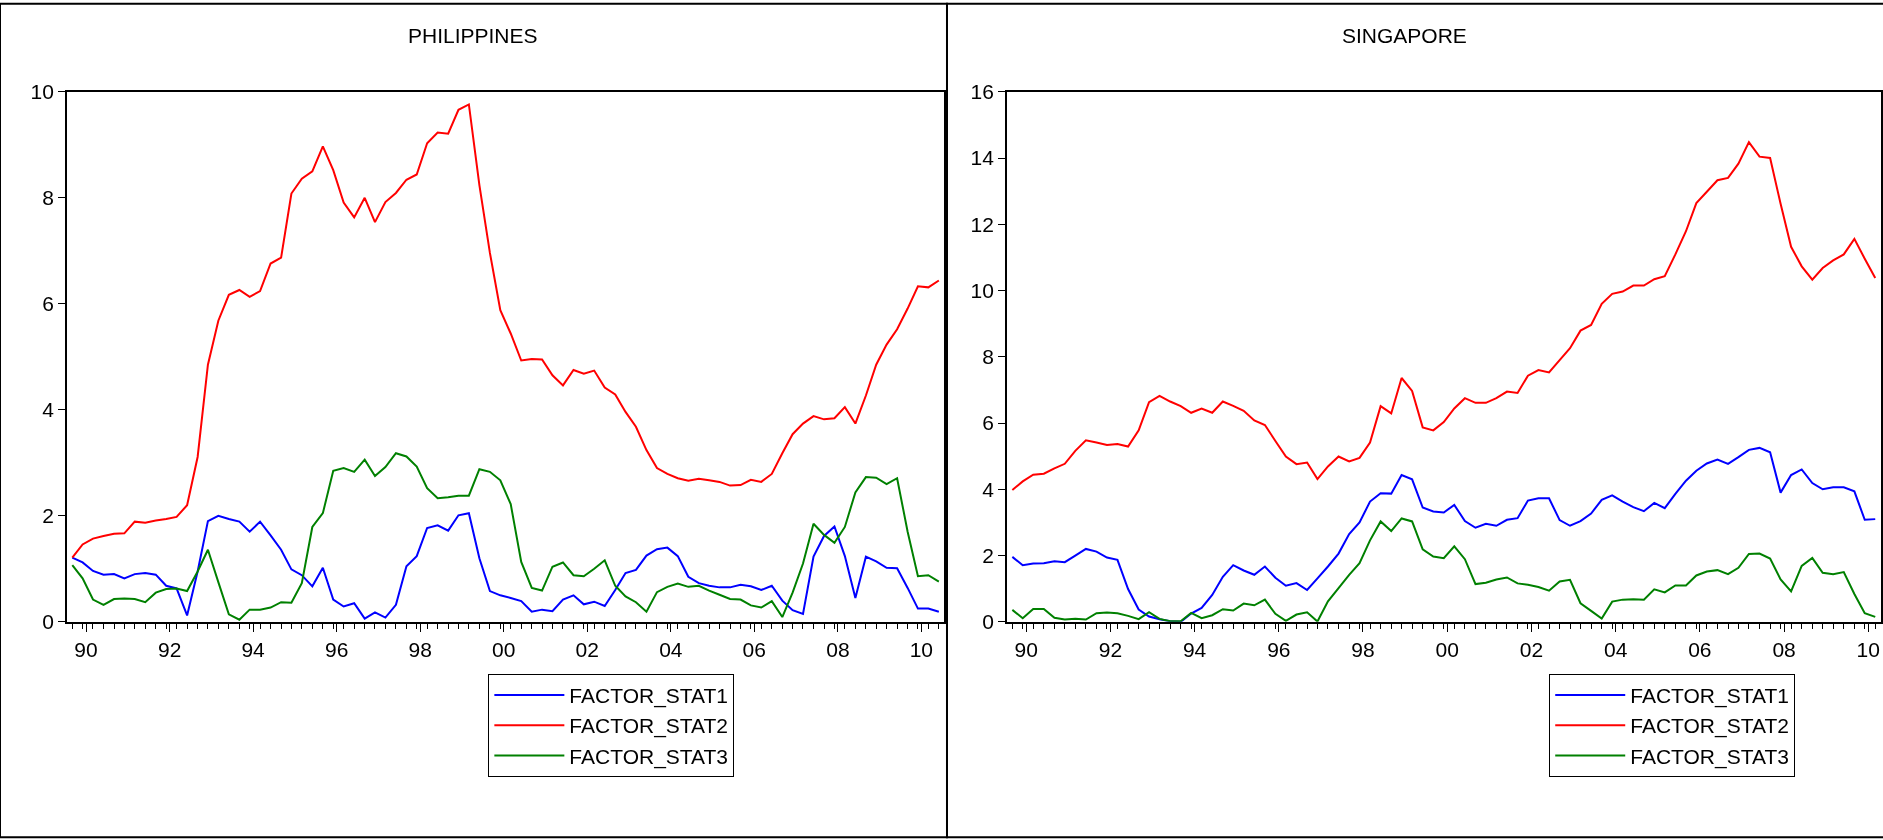 Image resolution: width=1883 pixels, height=840 pixels. What do you see at coordinates (982, 158) in the screenshot?
I see `y-tick-label: 14` at bounding box center [982, 158].